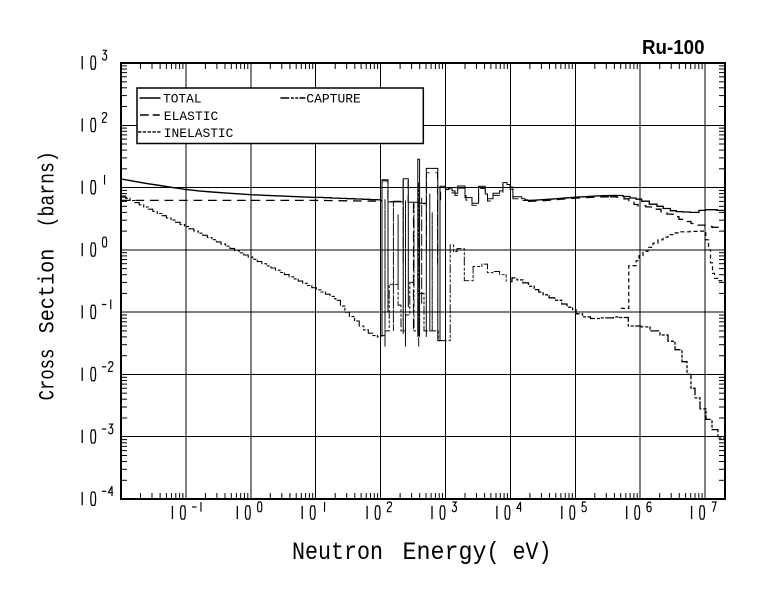  What do you see at coordinates (337, 552) in the screenshot?
I see `svg-text: Neutron` at bounding box center [337, 552].